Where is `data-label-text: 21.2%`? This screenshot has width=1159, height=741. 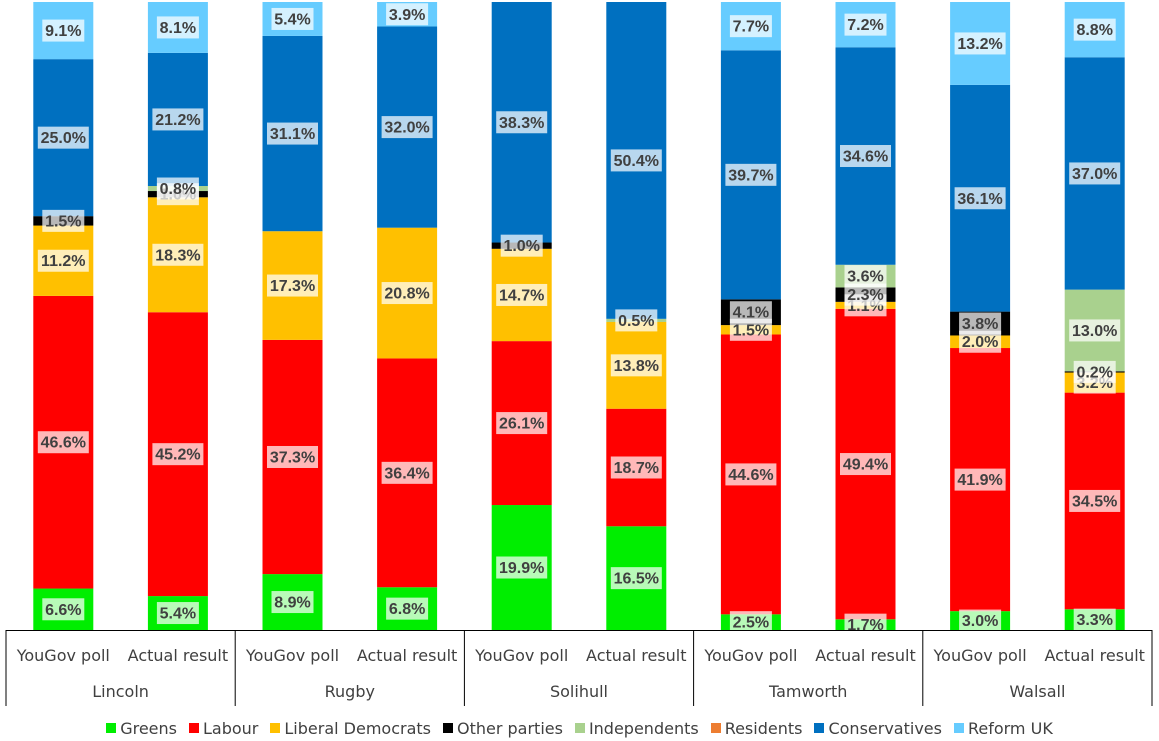 data-label-text: 21.2% is located at coordinates (177, 120).